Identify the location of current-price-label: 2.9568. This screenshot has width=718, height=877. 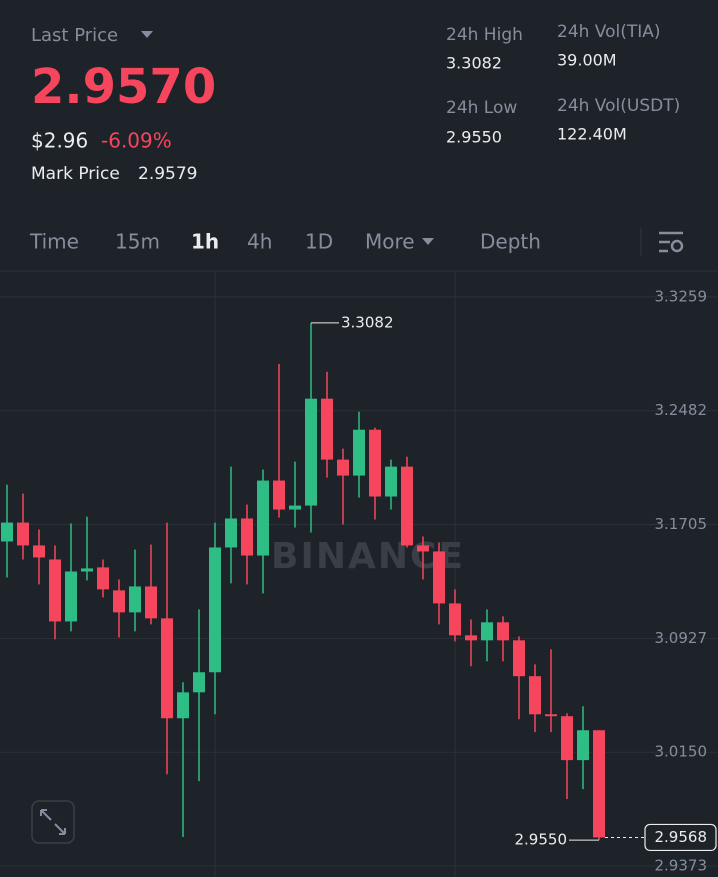
(681, 837).